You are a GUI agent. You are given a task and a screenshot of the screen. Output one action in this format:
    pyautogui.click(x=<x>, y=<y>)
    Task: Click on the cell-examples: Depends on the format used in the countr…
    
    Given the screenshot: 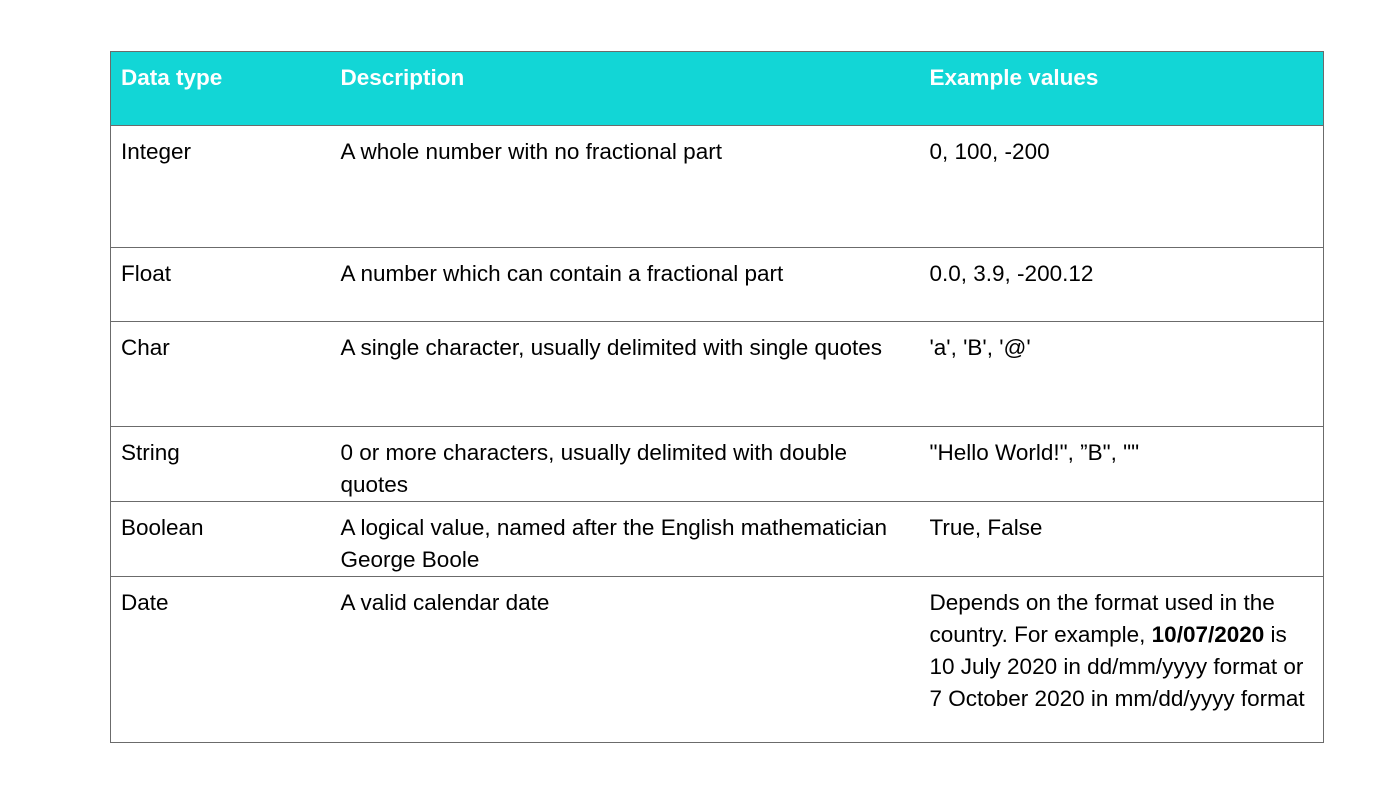 What is the action you would take?
    pyautogui.click(x=1121, y=659)
    